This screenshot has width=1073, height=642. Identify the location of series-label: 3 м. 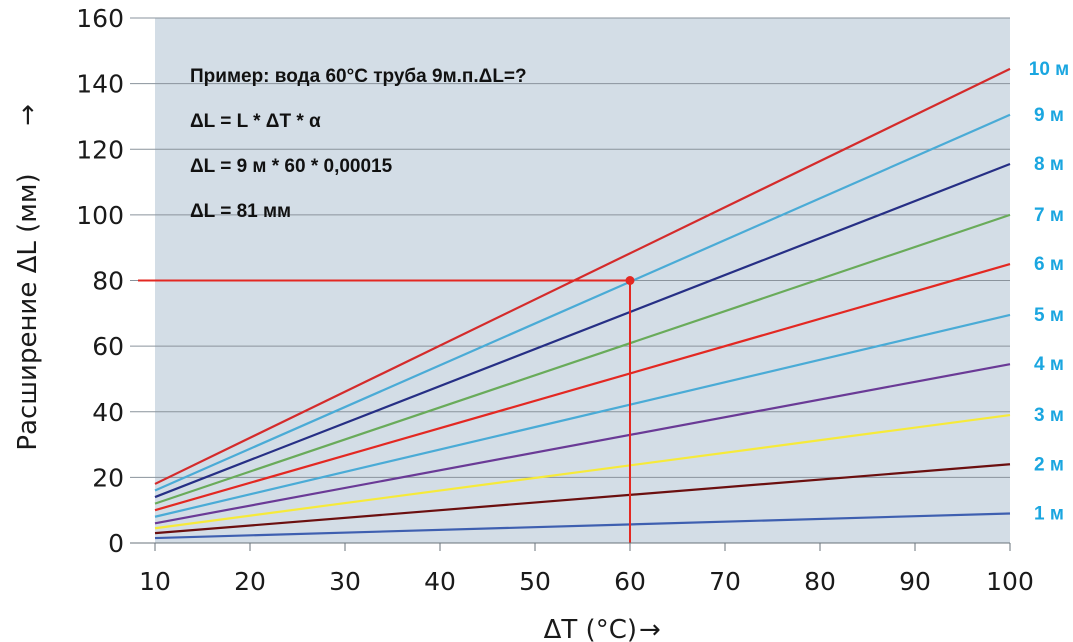
(1049, 415).